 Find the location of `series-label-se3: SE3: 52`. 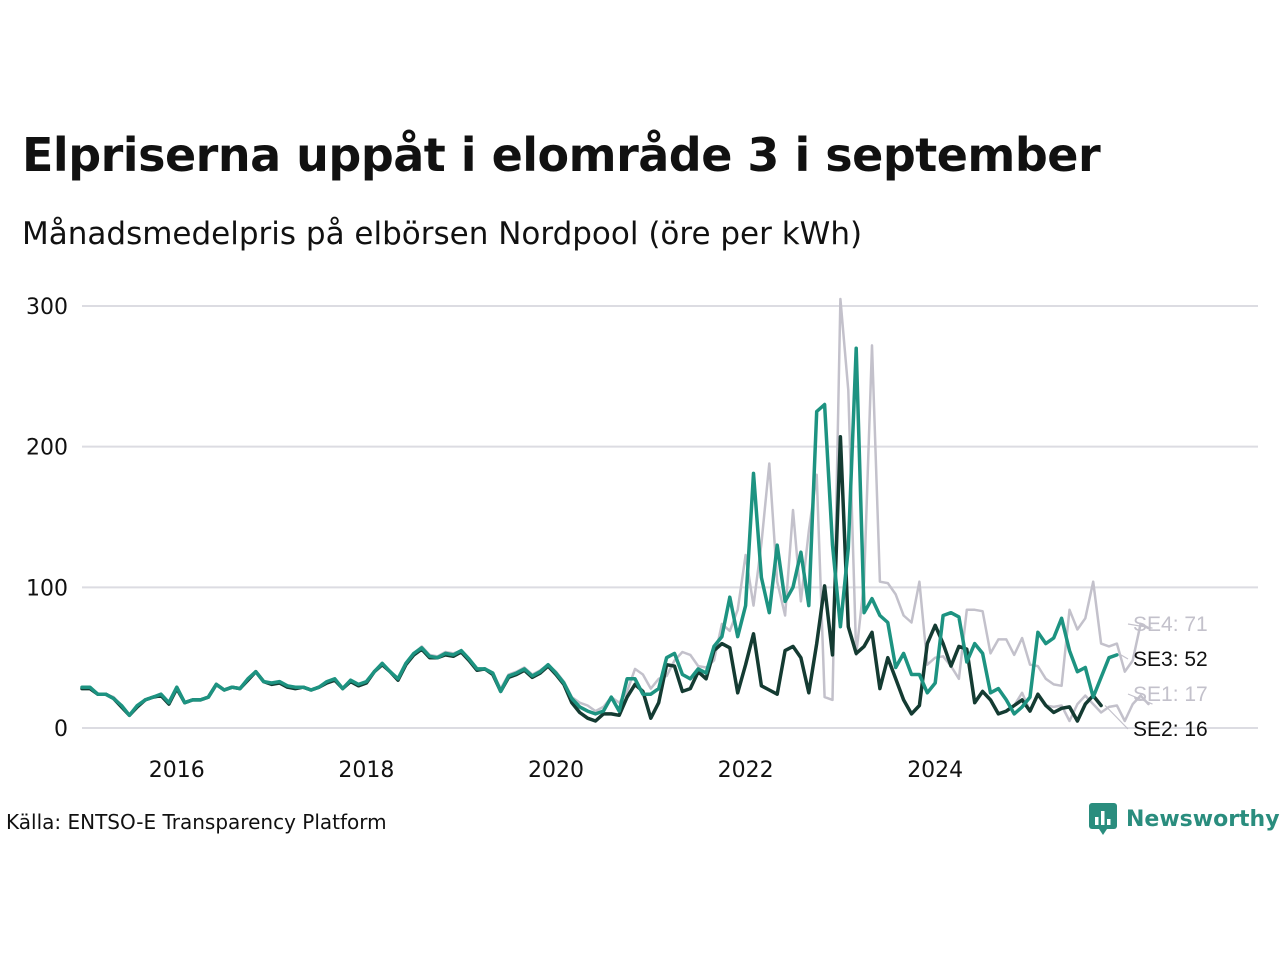

series-label-se3: SE3: 52 is located at coordinates (1170, 659).